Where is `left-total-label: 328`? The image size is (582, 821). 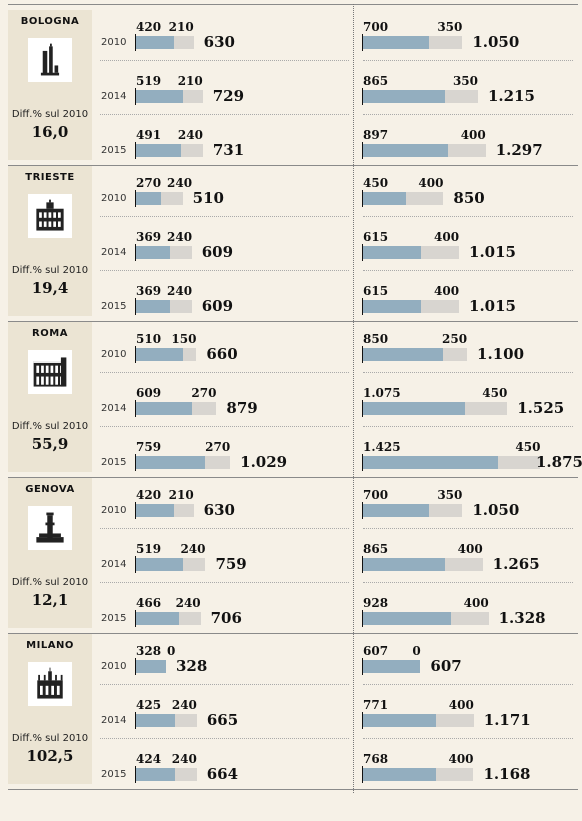 left-total-label: 328 is located at coordinates (192, 666).